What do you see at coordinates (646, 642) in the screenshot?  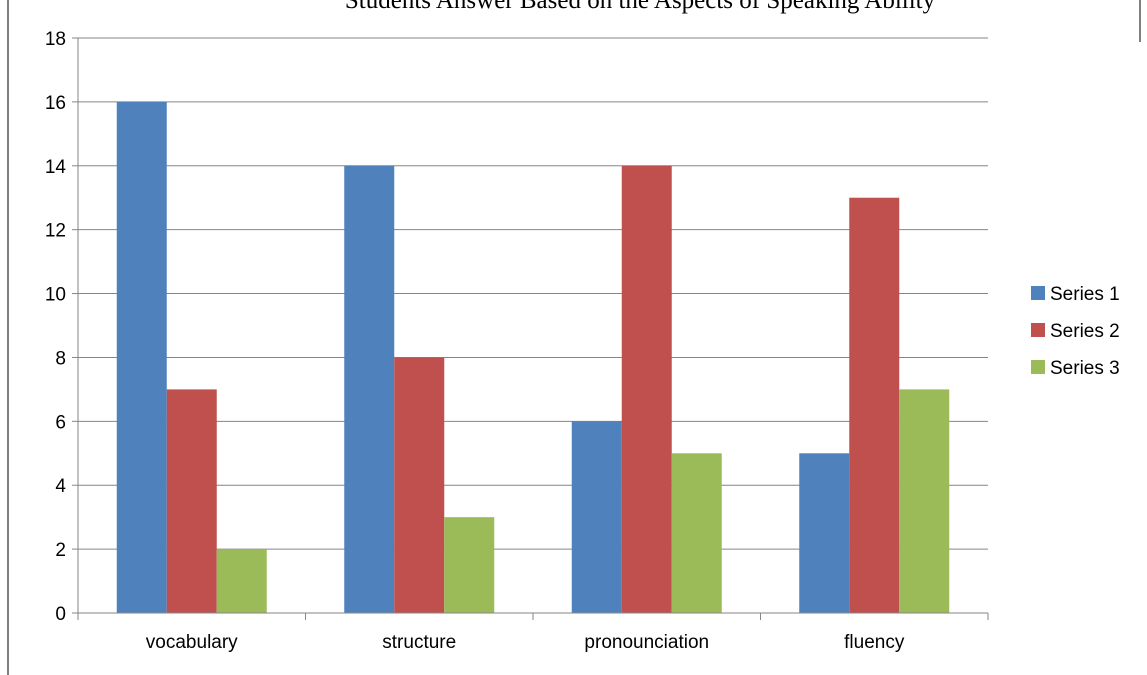 I see `x-category-label: pronounciation` at bounding box center [646, 642].